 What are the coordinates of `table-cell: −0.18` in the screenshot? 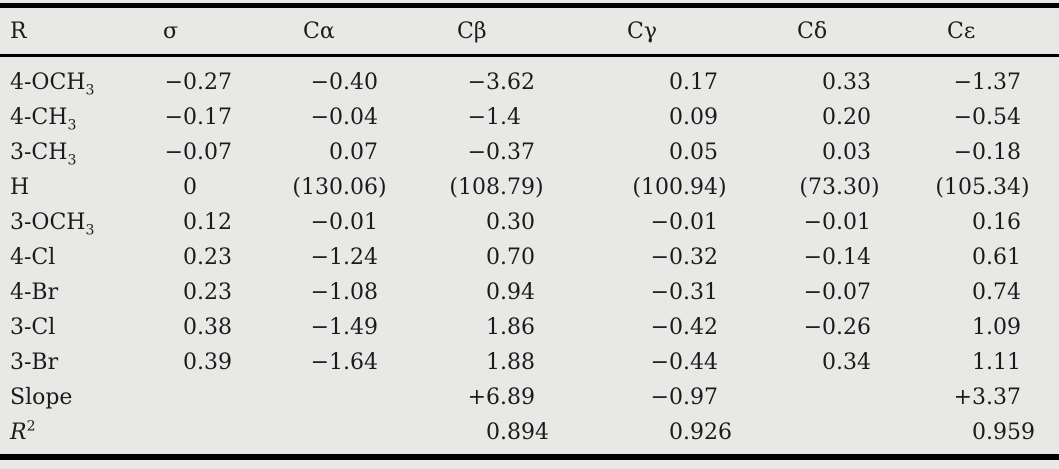 It's located at (987, 152).